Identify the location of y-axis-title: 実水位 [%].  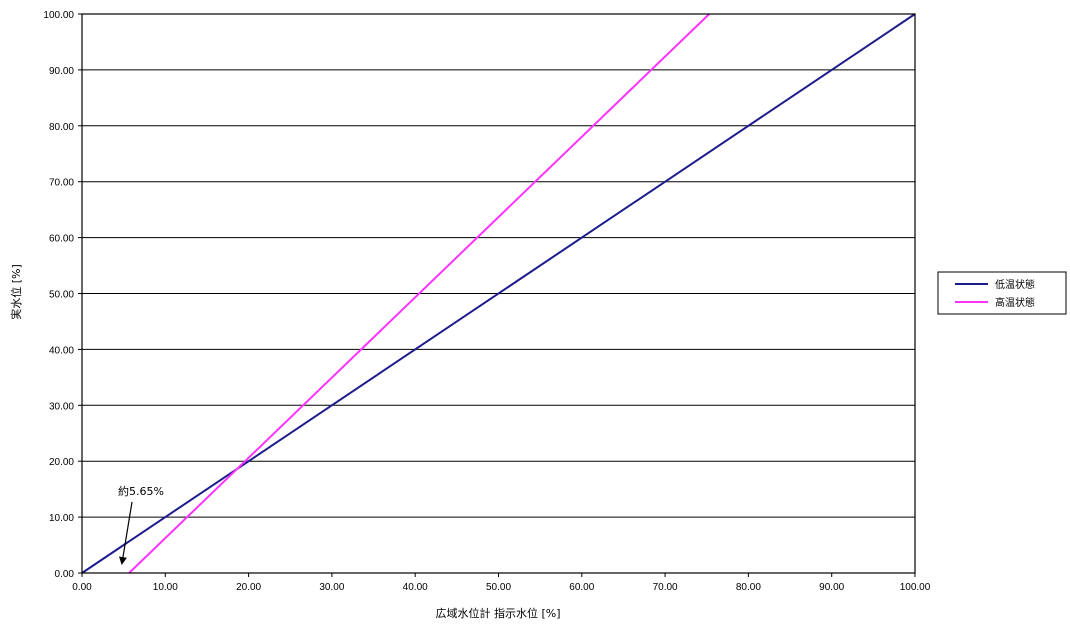
(16, 292).